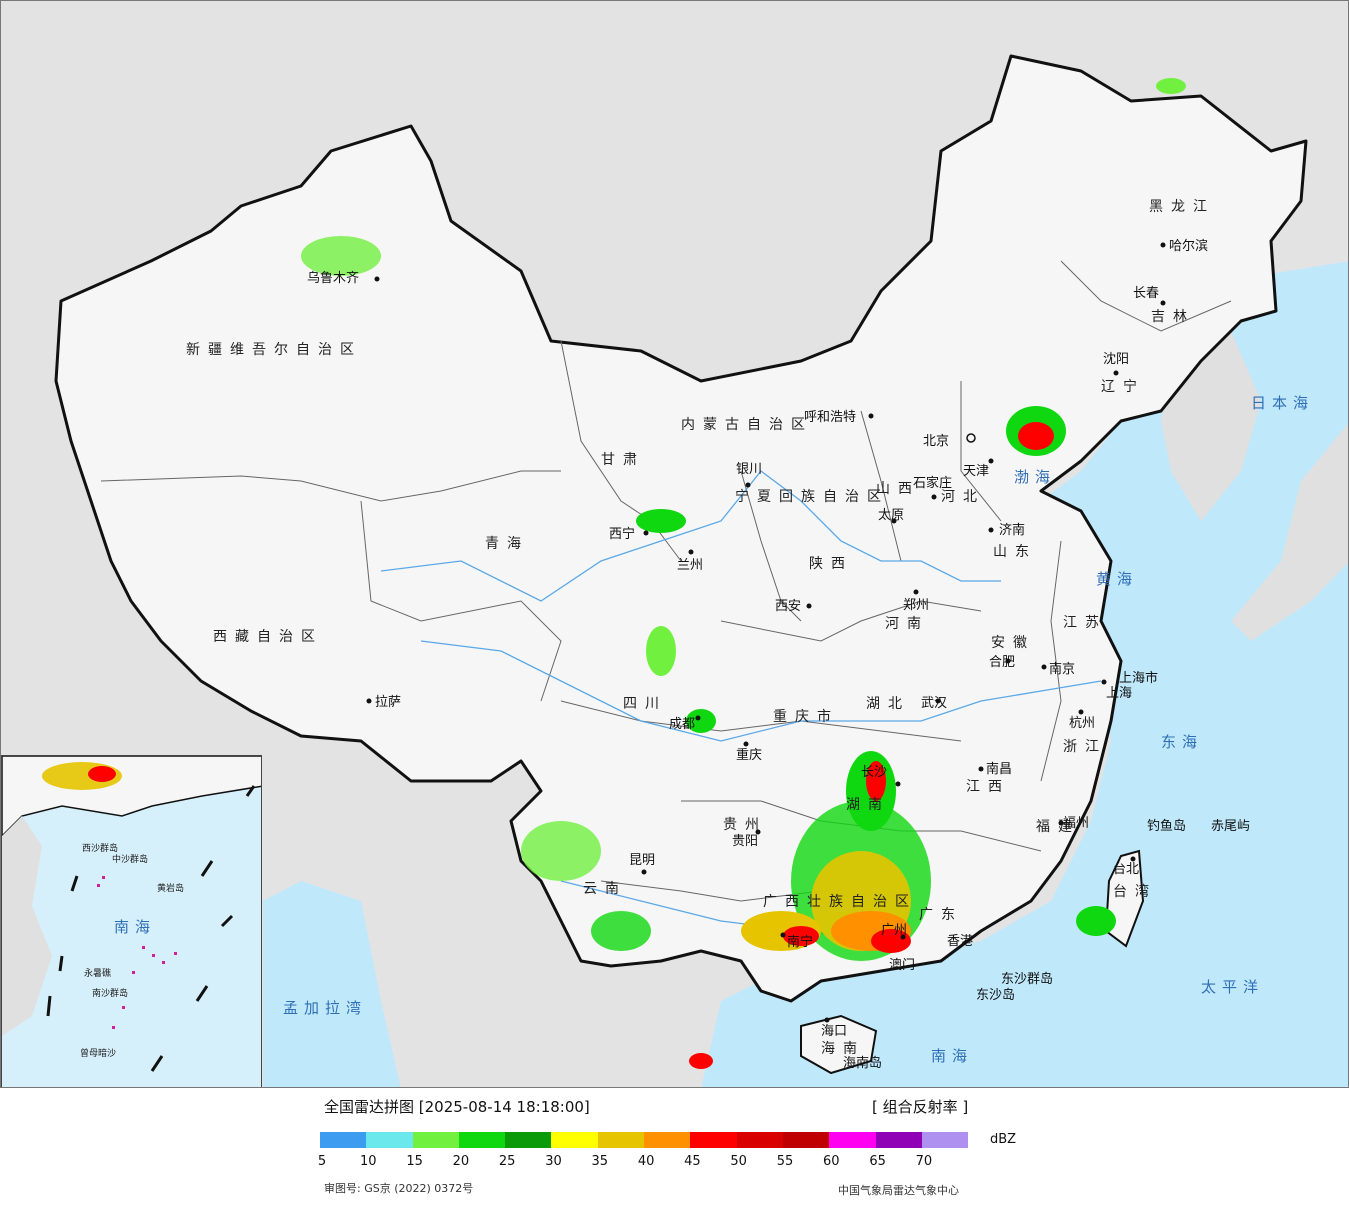  I want to click on colorbar-tick-label: 10, so click(368, 1161).